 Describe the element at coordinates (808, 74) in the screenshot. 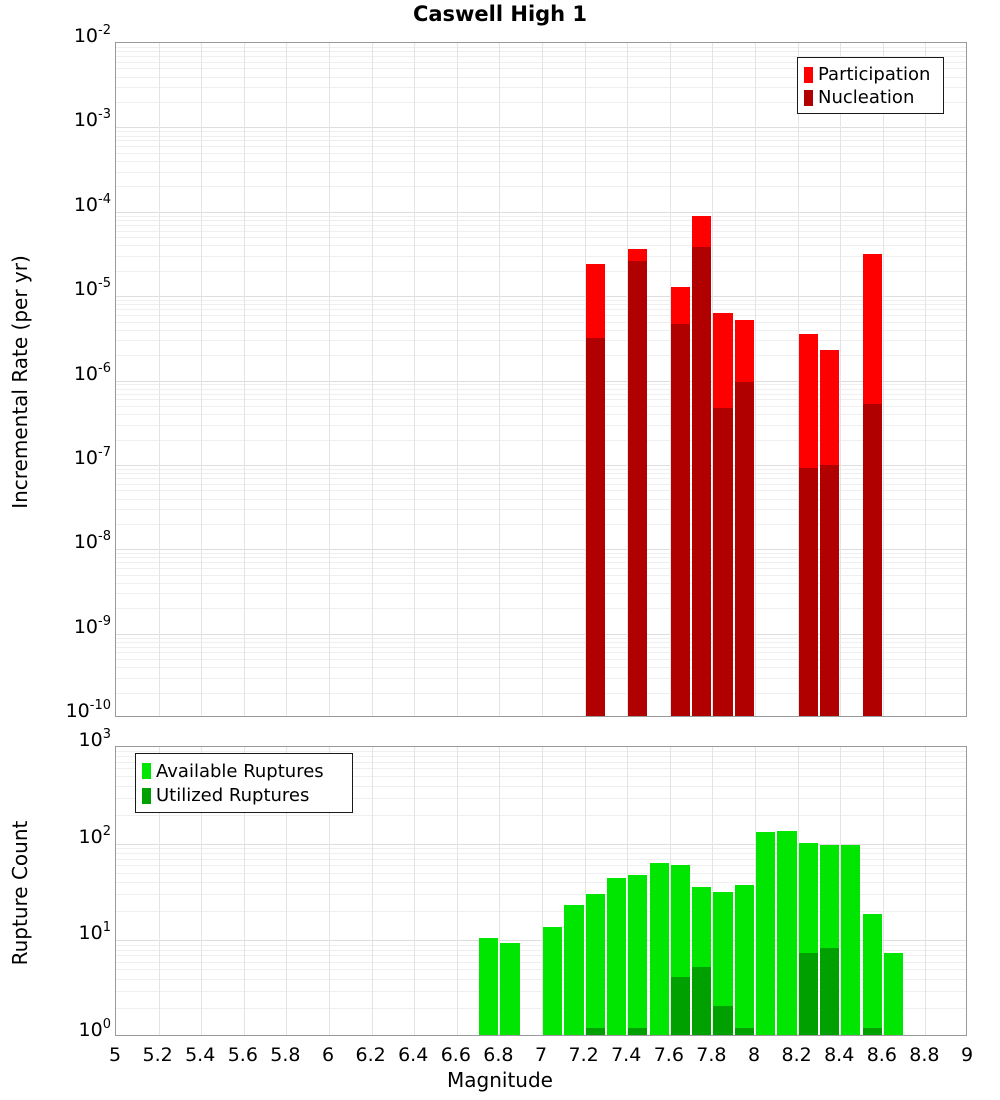

I see `participation-swatch-icon` at that location.